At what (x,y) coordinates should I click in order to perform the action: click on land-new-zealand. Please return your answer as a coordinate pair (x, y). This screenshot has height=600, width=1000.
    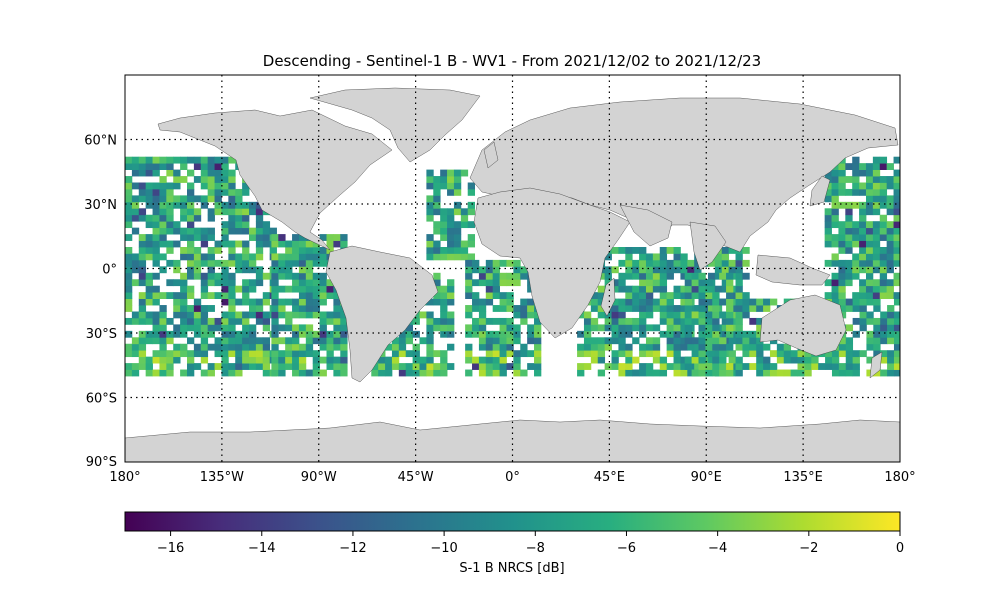
    Looking at the image, I should click on (876, 365).